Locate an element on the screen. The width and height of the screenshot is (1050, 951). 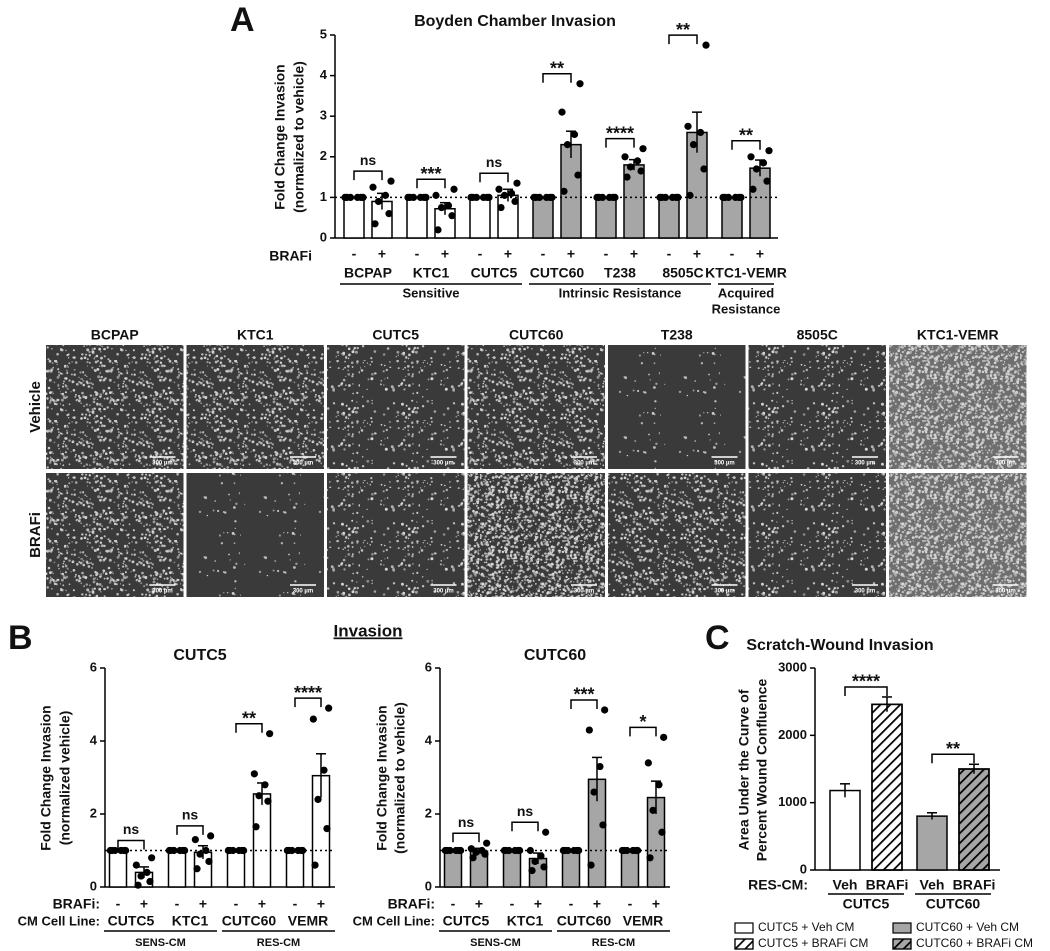
y-axis-label: (normalized vehicle) is located at coordinates (65, 778).